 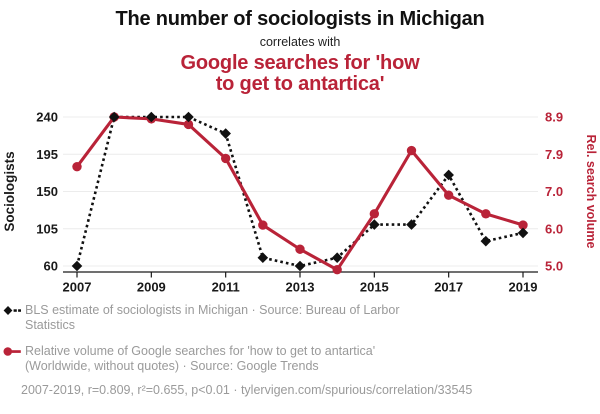 What do you see at coordinates (47, 191) in the screenshot?
I see `left-axis-tick-label: 150` at bounding box center [47, 191].